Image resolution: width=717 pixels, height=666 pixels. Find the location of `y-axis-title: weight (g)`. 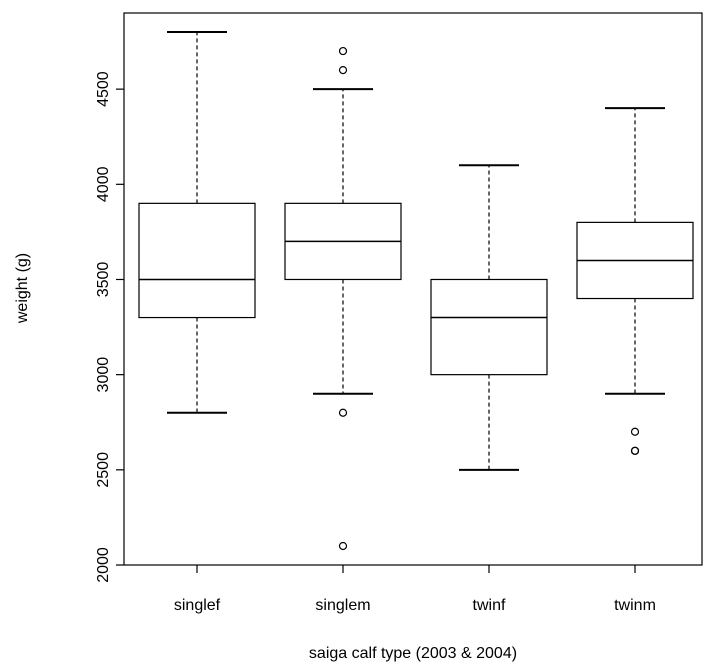

y-axis-title: weight (g) is located at coordinates (22, 288).